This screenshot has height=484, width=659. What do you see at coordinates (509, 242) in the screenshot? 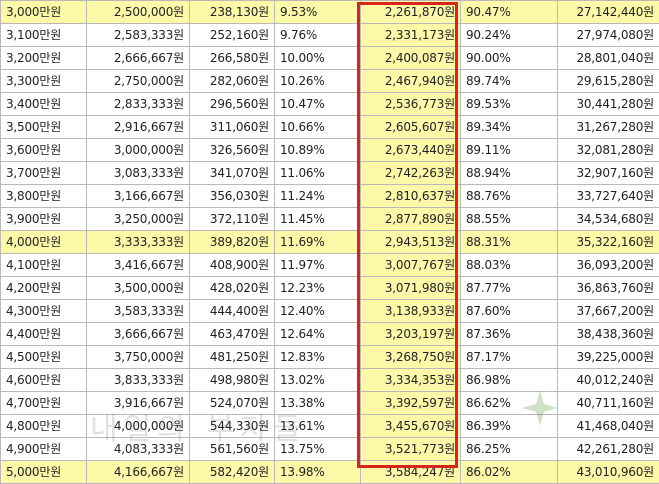
I see `net-rate-cell: 88.31%` at bounding box center [509, 242].